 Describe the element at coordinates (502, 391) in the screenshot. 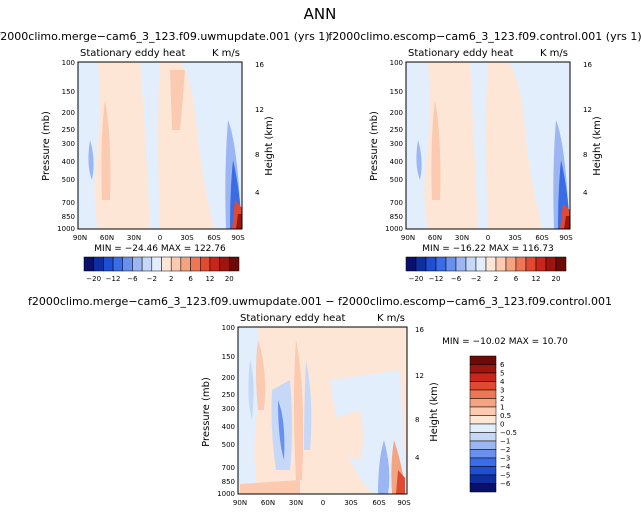

I see `colorbar-label: 3` at that location.